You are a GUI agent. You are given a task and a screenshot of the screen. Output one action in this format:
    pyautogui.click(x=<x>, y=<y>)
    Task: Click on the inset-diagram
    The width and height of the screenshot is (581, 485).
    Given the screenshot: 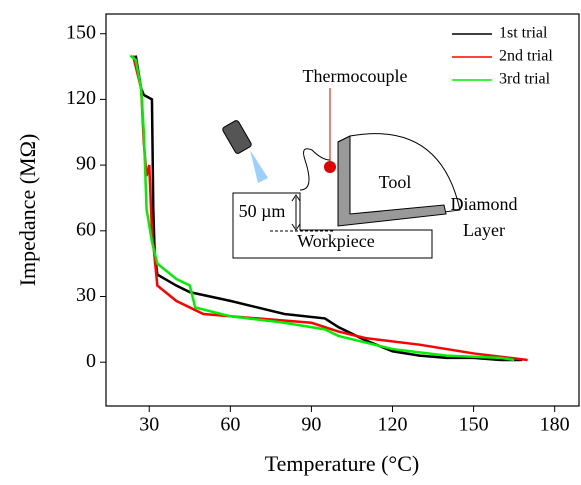 What is the action you would take?
    pyautogui.click(x=341, y=173)
    